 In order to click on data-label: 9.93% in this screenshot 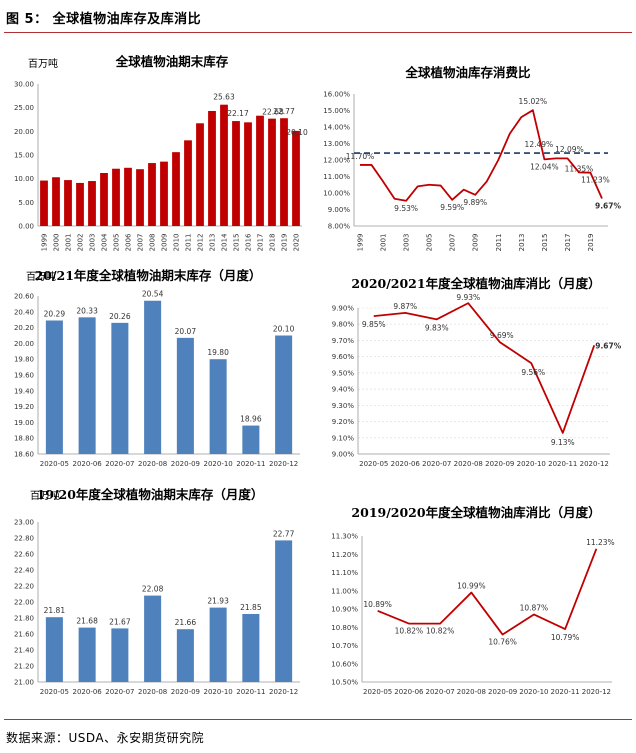, I will do `click(468, 297)`.